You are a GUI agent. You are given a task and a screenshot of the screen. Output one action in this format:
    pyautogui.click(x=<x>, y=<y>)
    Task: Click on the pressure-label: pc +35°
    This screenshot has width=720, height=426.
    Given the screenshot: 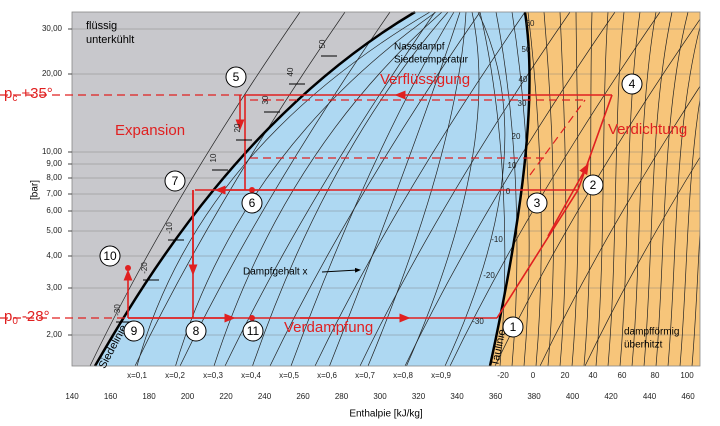 What is the action you would take?
    pyautogui.click(x=28, y=94)
    